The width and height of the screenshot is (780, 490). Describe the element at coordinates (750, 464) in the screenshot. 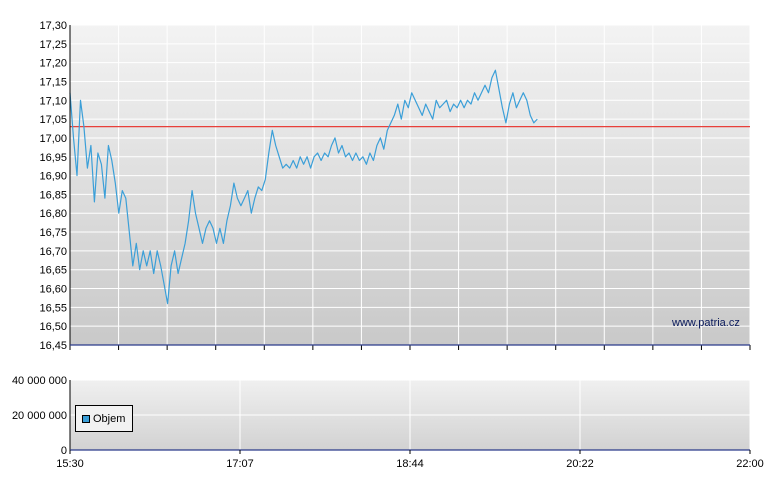

I see `x-tick-label: 22:00` at that location.